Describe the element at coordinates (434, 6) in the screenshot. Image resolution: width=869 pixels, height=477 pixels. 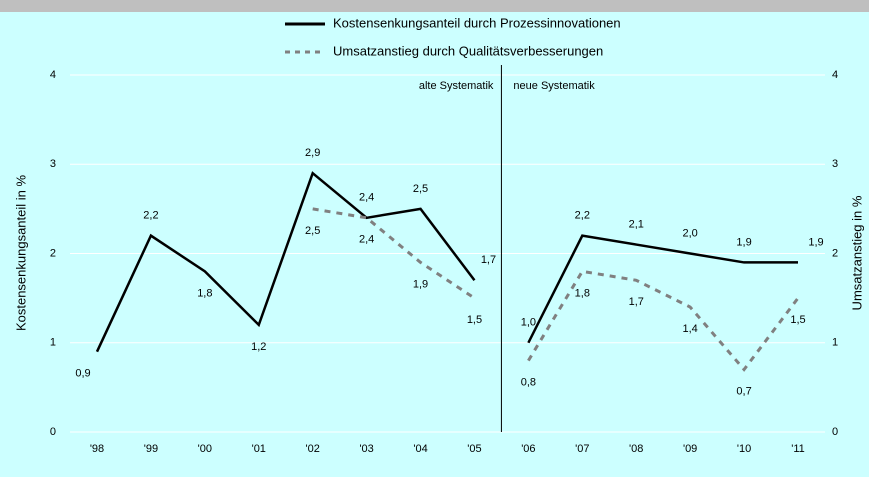
I see `top-bar` at that location.